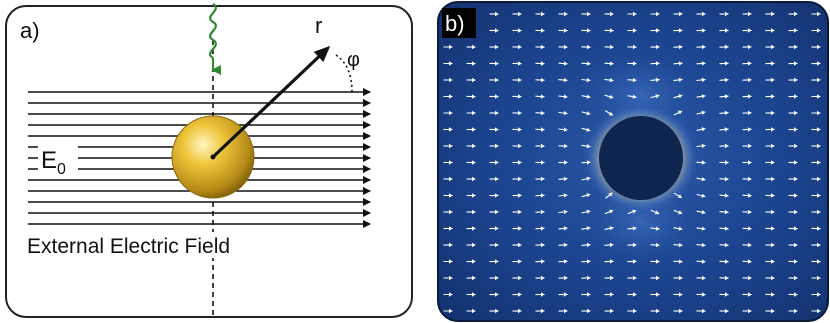  What do you see at coordinates (49, 160) in the screenshot?
I see `field-symbol: E` at bounding box center [49, 160].